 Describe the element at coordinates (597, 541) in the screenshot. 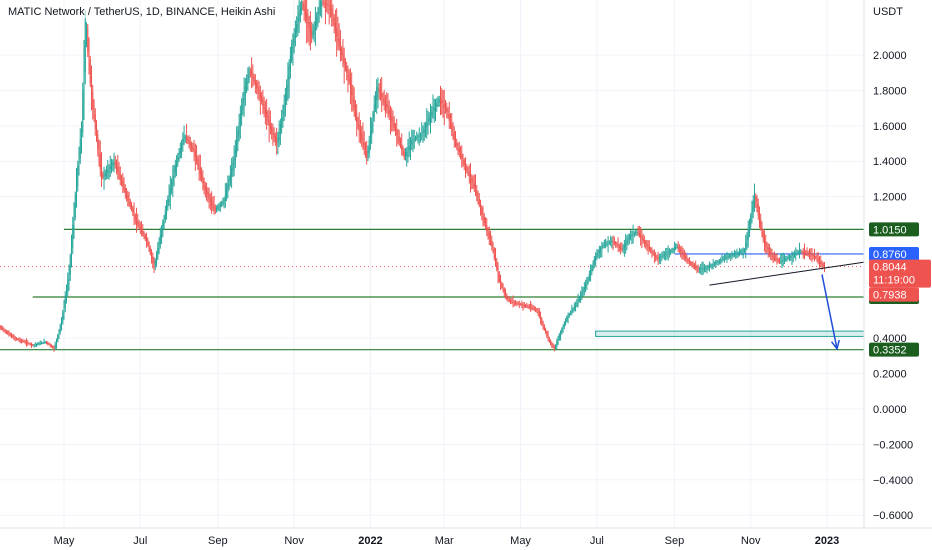

I see `x-tick-label: Jul` at that location.